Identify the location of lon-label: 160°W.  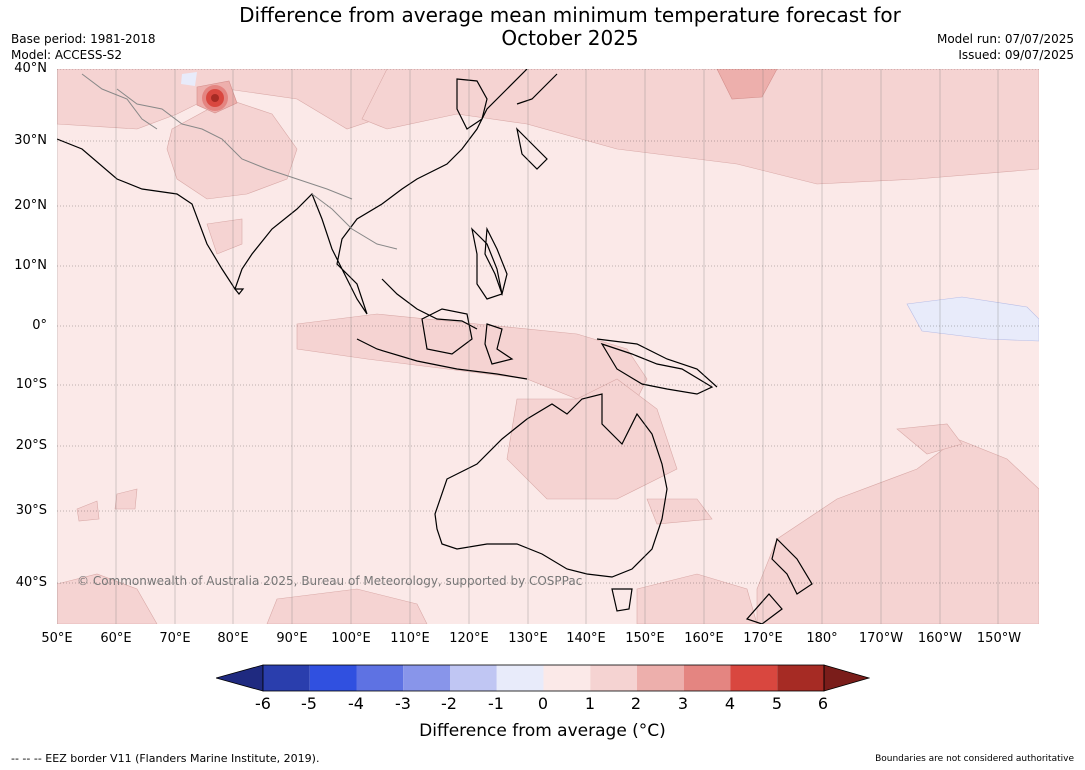
(940, 638).